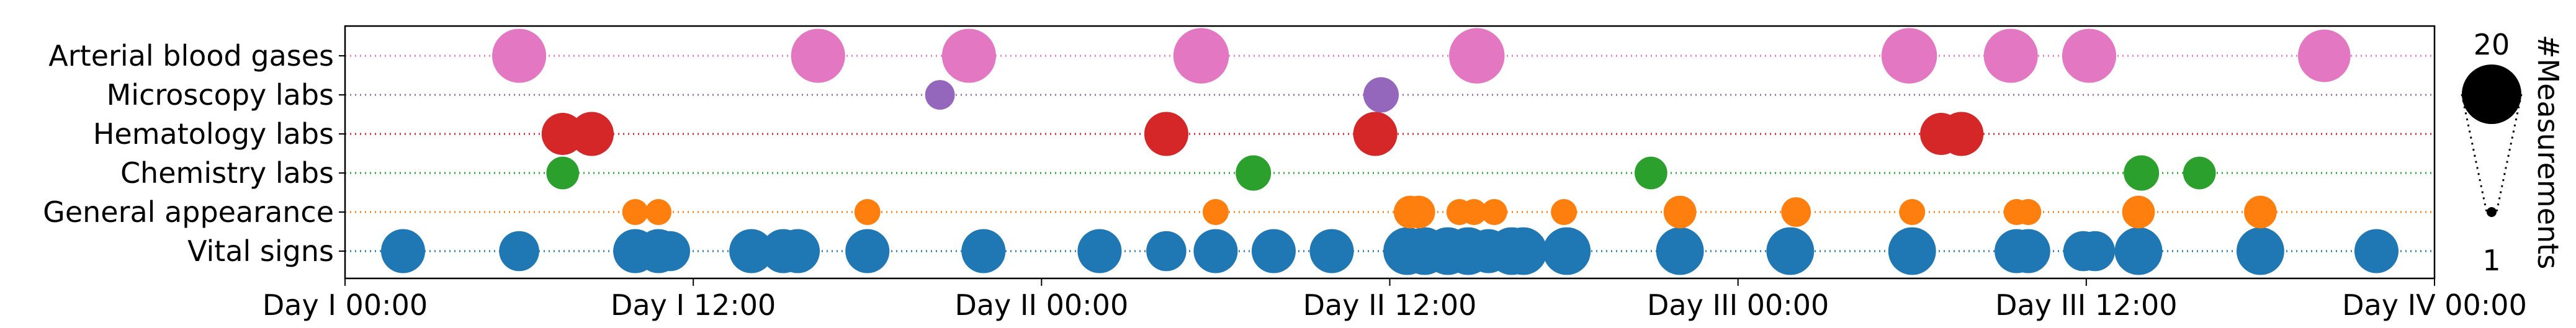 The height and width of the screenshot is (328, 2576). I want to click on legend-guide-left, so click(2475, 153).